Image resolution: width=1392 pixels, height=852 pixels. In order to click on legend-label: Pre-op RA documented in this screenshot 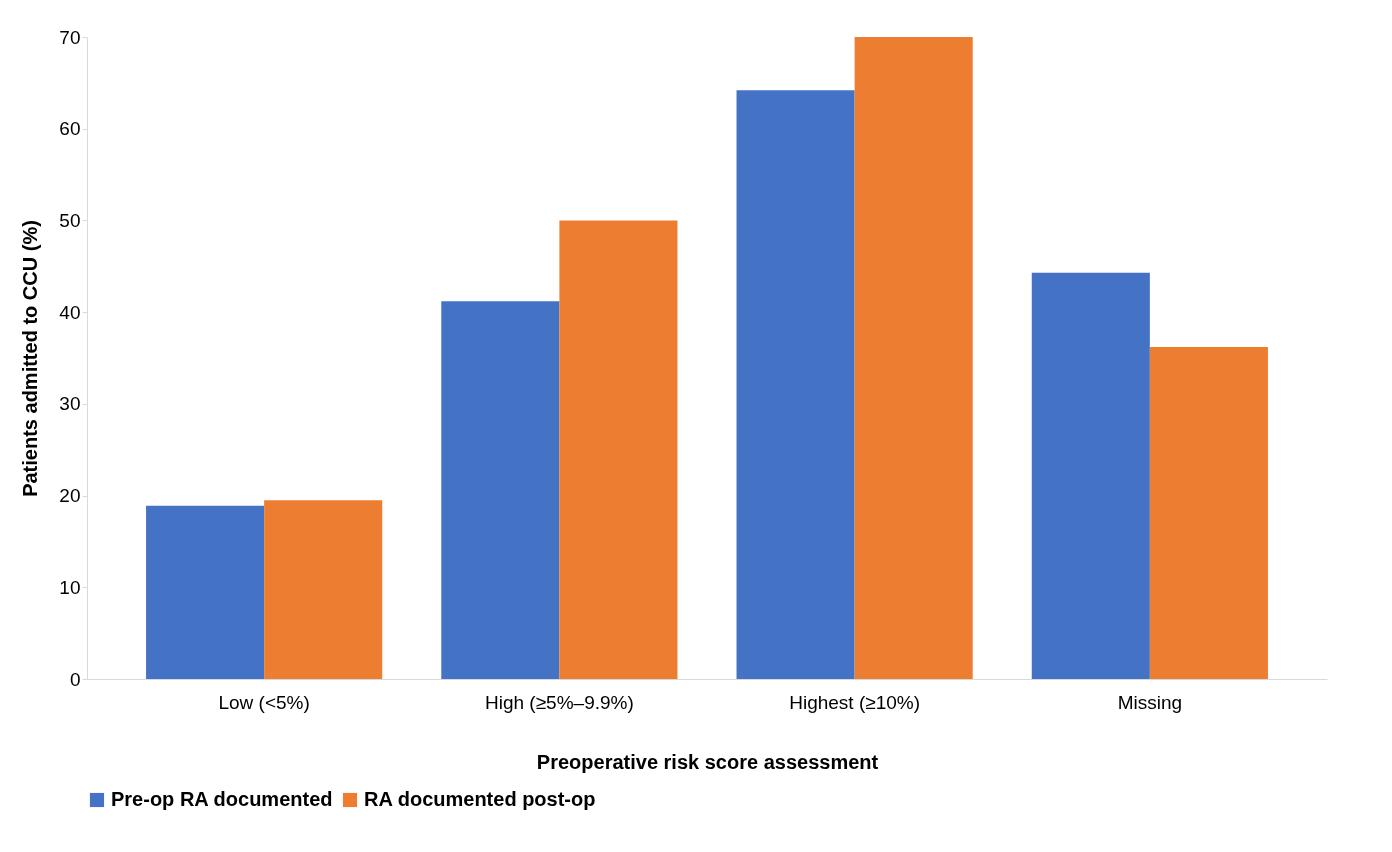, I will do `click(222, 799)`.